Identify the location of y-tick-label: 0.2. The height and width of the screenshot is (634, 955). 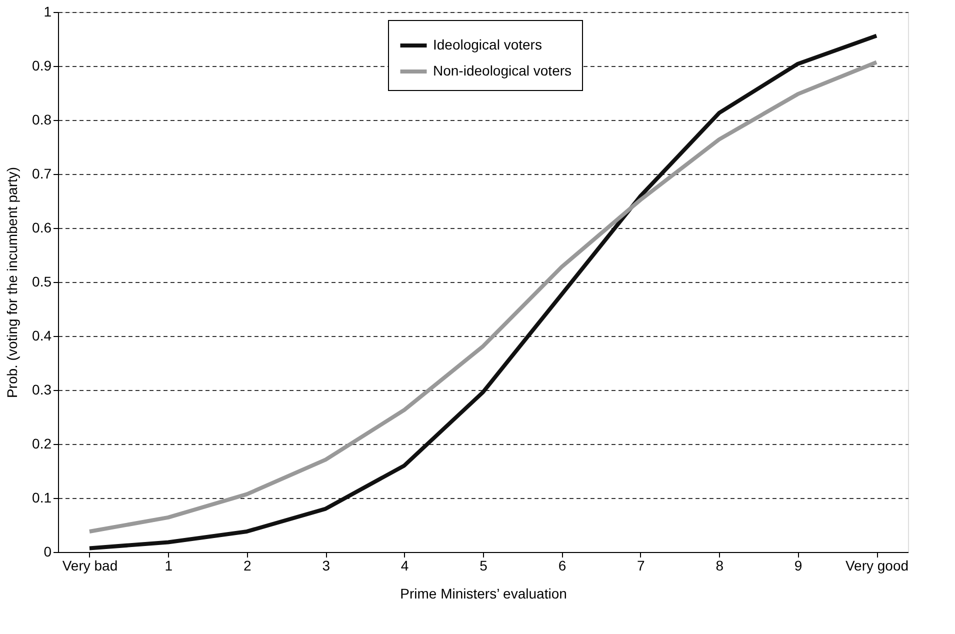
(42, 444).